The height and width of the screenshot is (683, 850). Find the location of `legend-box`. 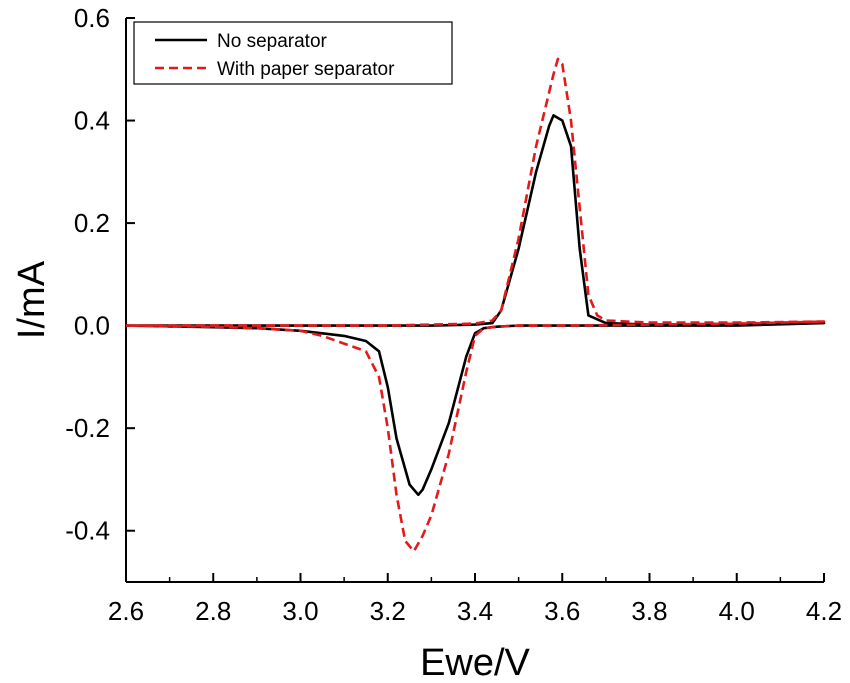

legend-box is located at coordinates (293, 53).